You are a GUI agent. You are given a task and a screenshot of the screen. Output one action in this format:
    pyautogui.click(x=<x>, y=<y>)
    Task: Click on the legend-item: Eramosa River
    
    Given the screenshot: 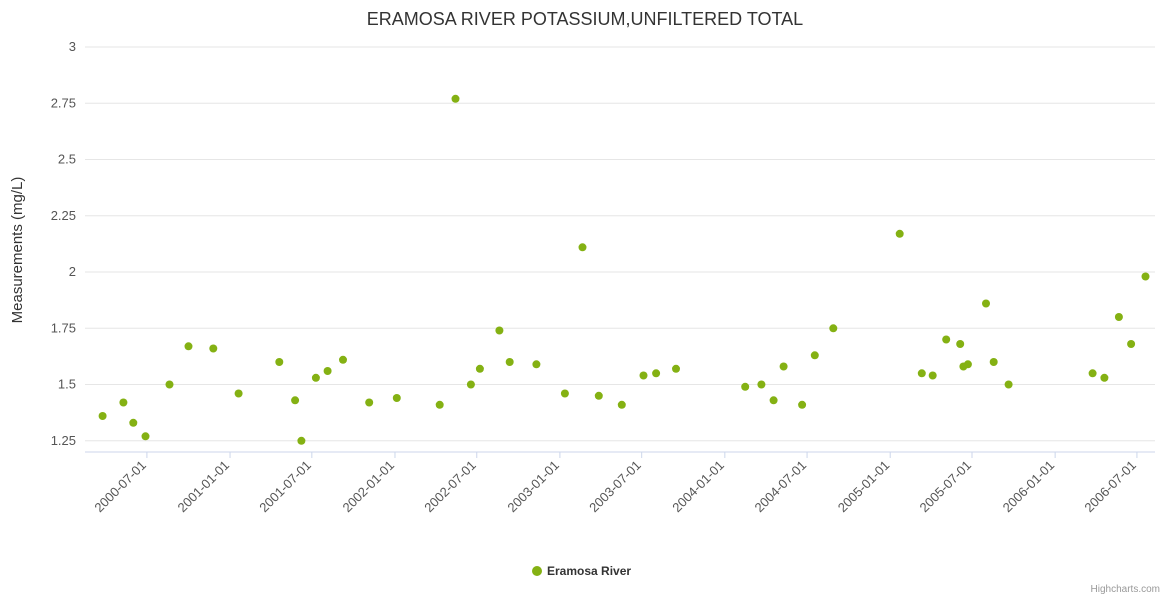 What is the action you would take?
    pyautogui.click(x=581, y=571)
    